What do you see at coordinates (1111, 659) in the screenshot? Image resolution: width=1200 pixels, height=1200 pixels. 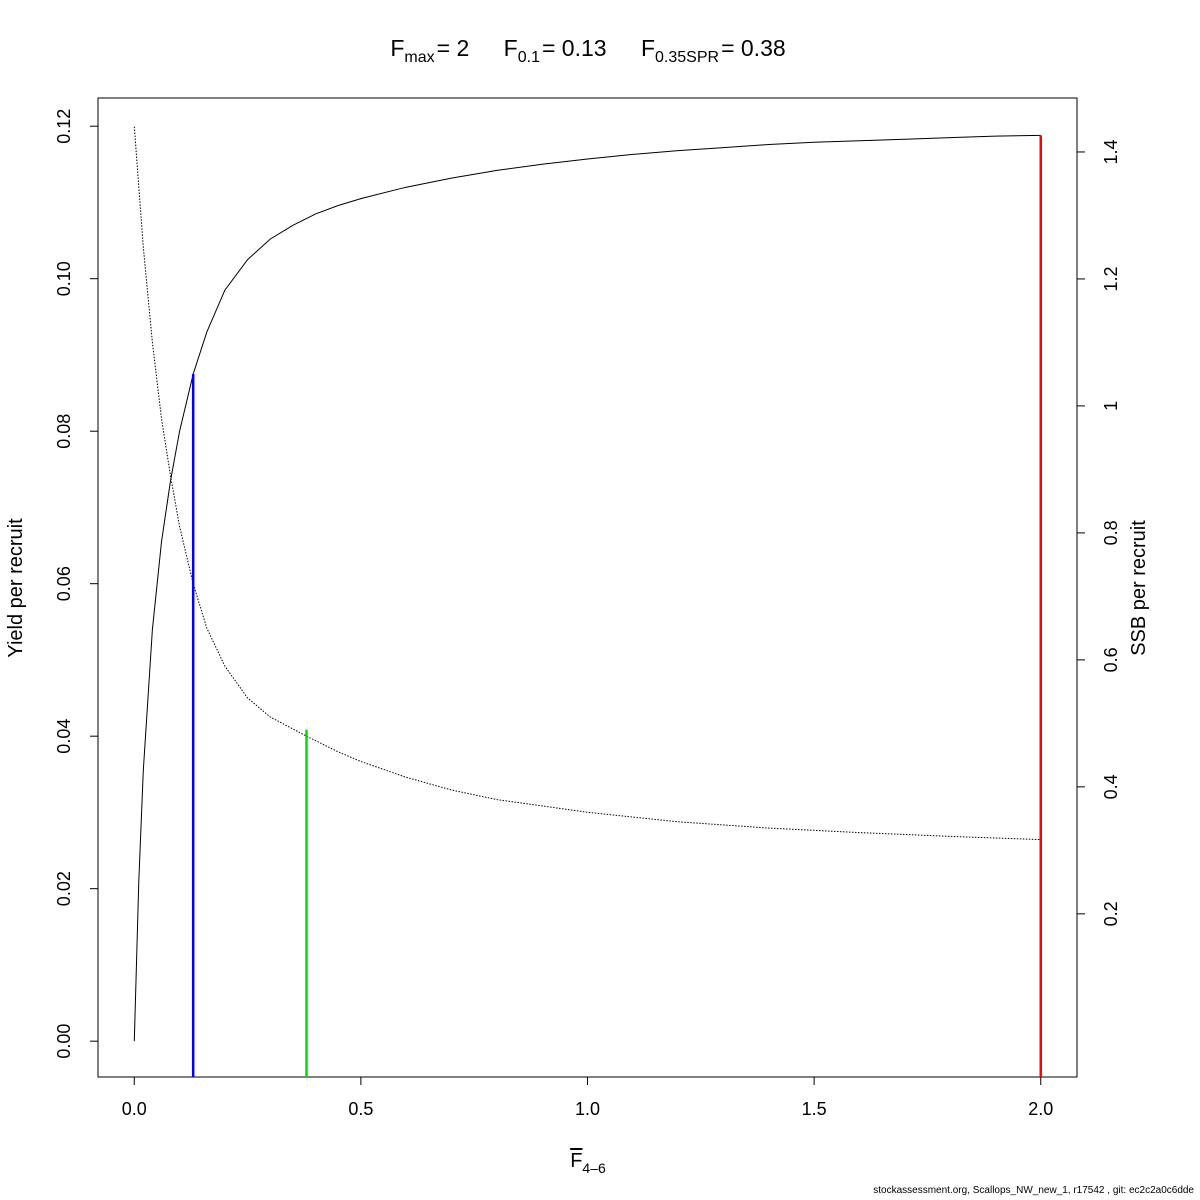 I see `y-right-tick-label: 0.6` at bounding box center [1111, 659].